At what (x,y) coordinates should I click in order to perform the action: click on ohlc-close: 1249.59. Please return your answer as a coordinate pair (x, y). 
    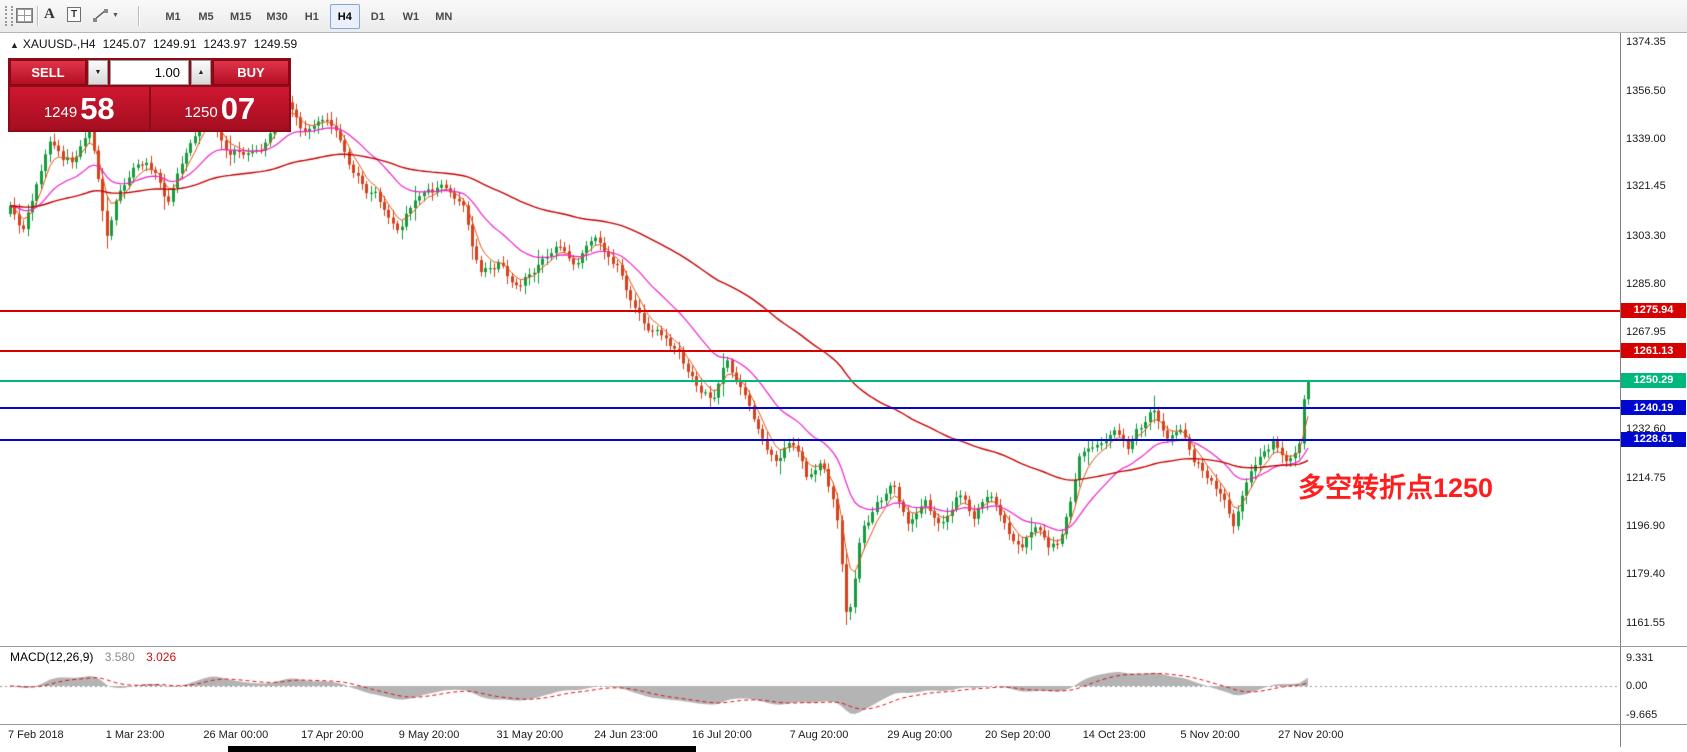
    Looking at the image, I should click on (275, 44).